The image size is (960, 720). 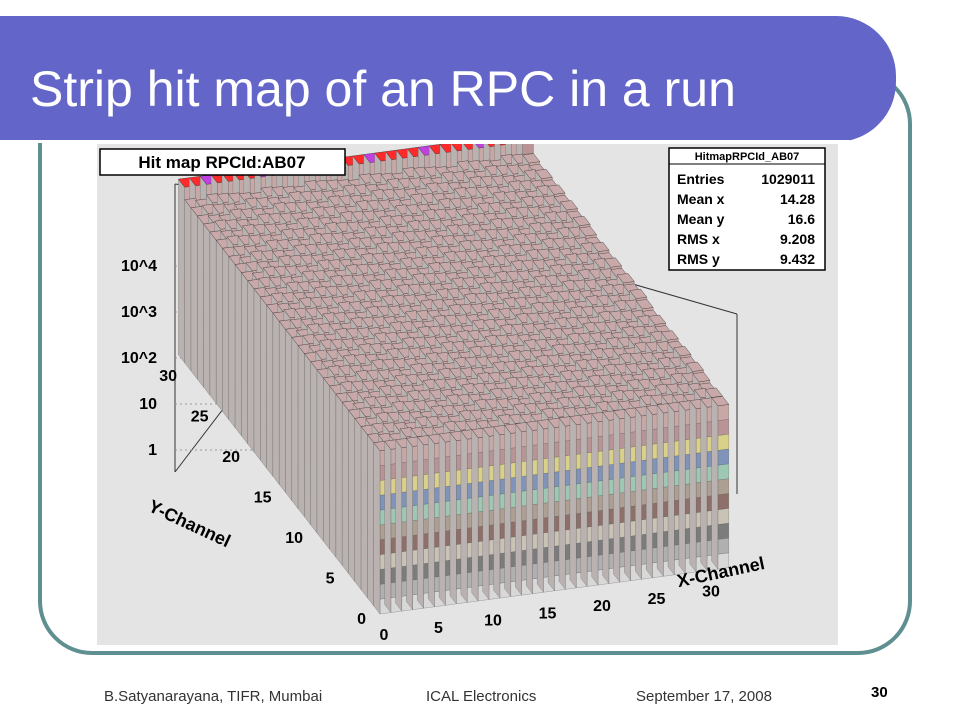 What do you see at coordinates (383, 89) in the screenshot?
I see `slide-title: Strip hit map of an RPC in a run` at bounding box center [383, 89].